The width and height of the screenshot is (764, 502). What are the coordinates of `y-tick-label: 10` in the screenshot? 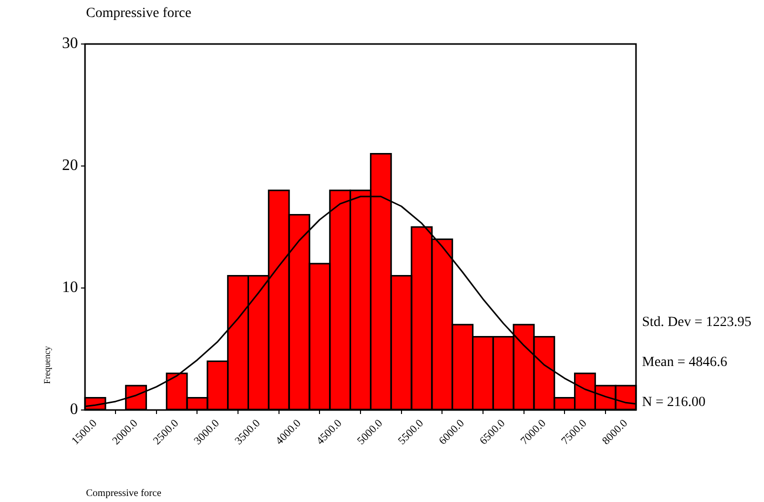 It's located at (70, 287).